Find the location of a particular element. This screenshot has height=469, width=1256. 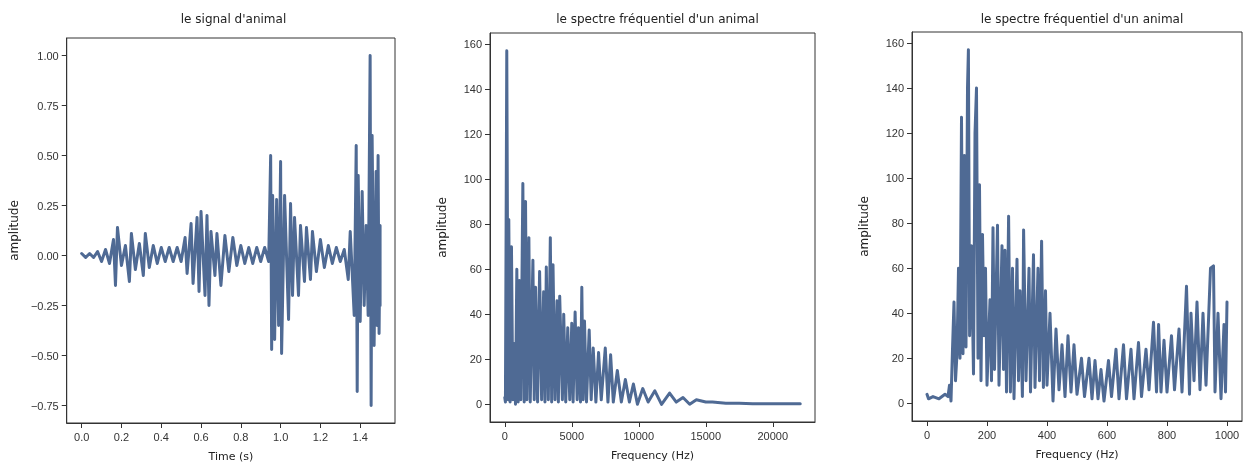

x-tick-label: 0.8 is located at coordinates (241, 436).